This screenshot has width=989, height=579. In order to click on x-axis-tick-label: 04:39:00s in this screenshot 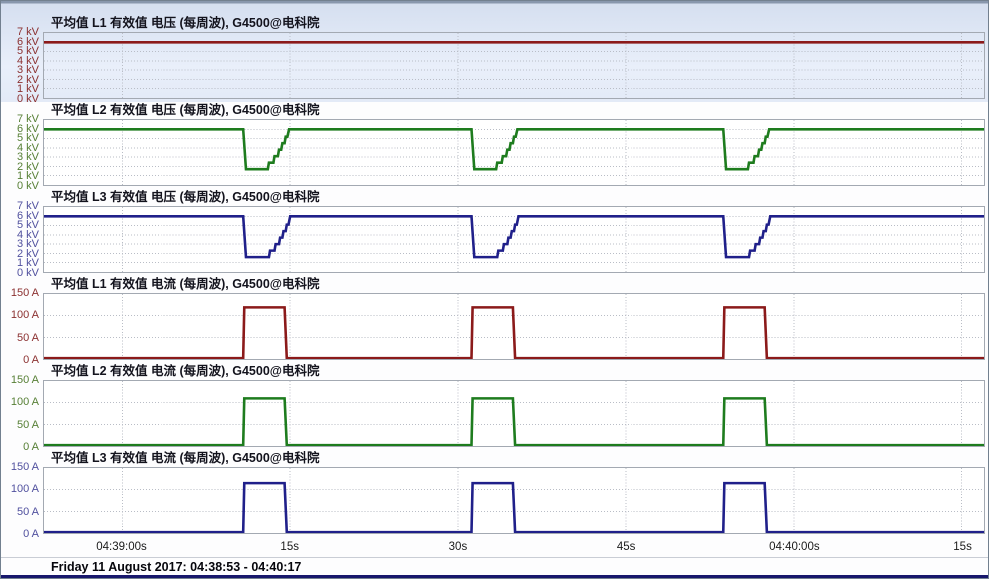, I will do `click(121, 547)`.